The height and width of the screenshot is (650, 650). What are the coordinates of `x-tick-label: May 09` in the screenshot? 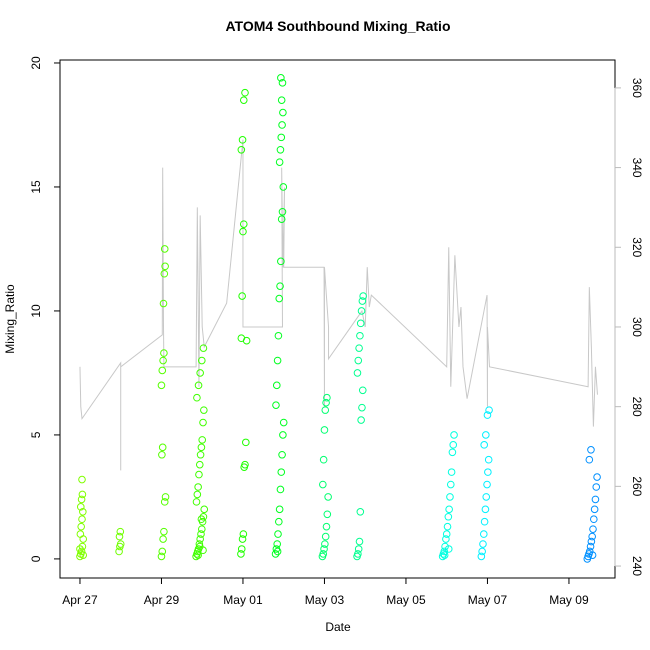 It's located at (569, 600).